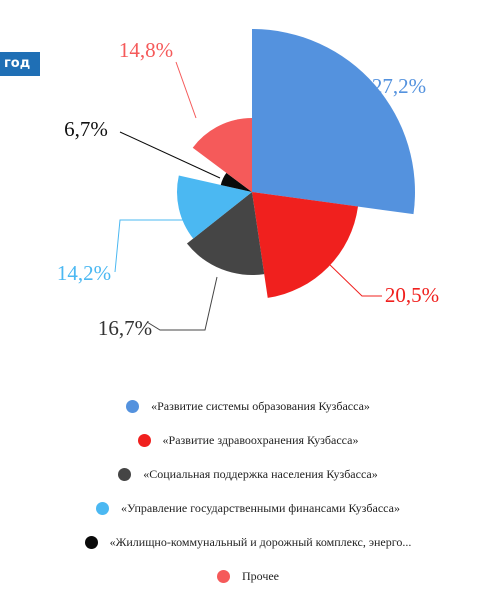  Describe the element at coordinates (125, 328) in the screenshot. I see `slice-value-label: 16,7%` at that location.